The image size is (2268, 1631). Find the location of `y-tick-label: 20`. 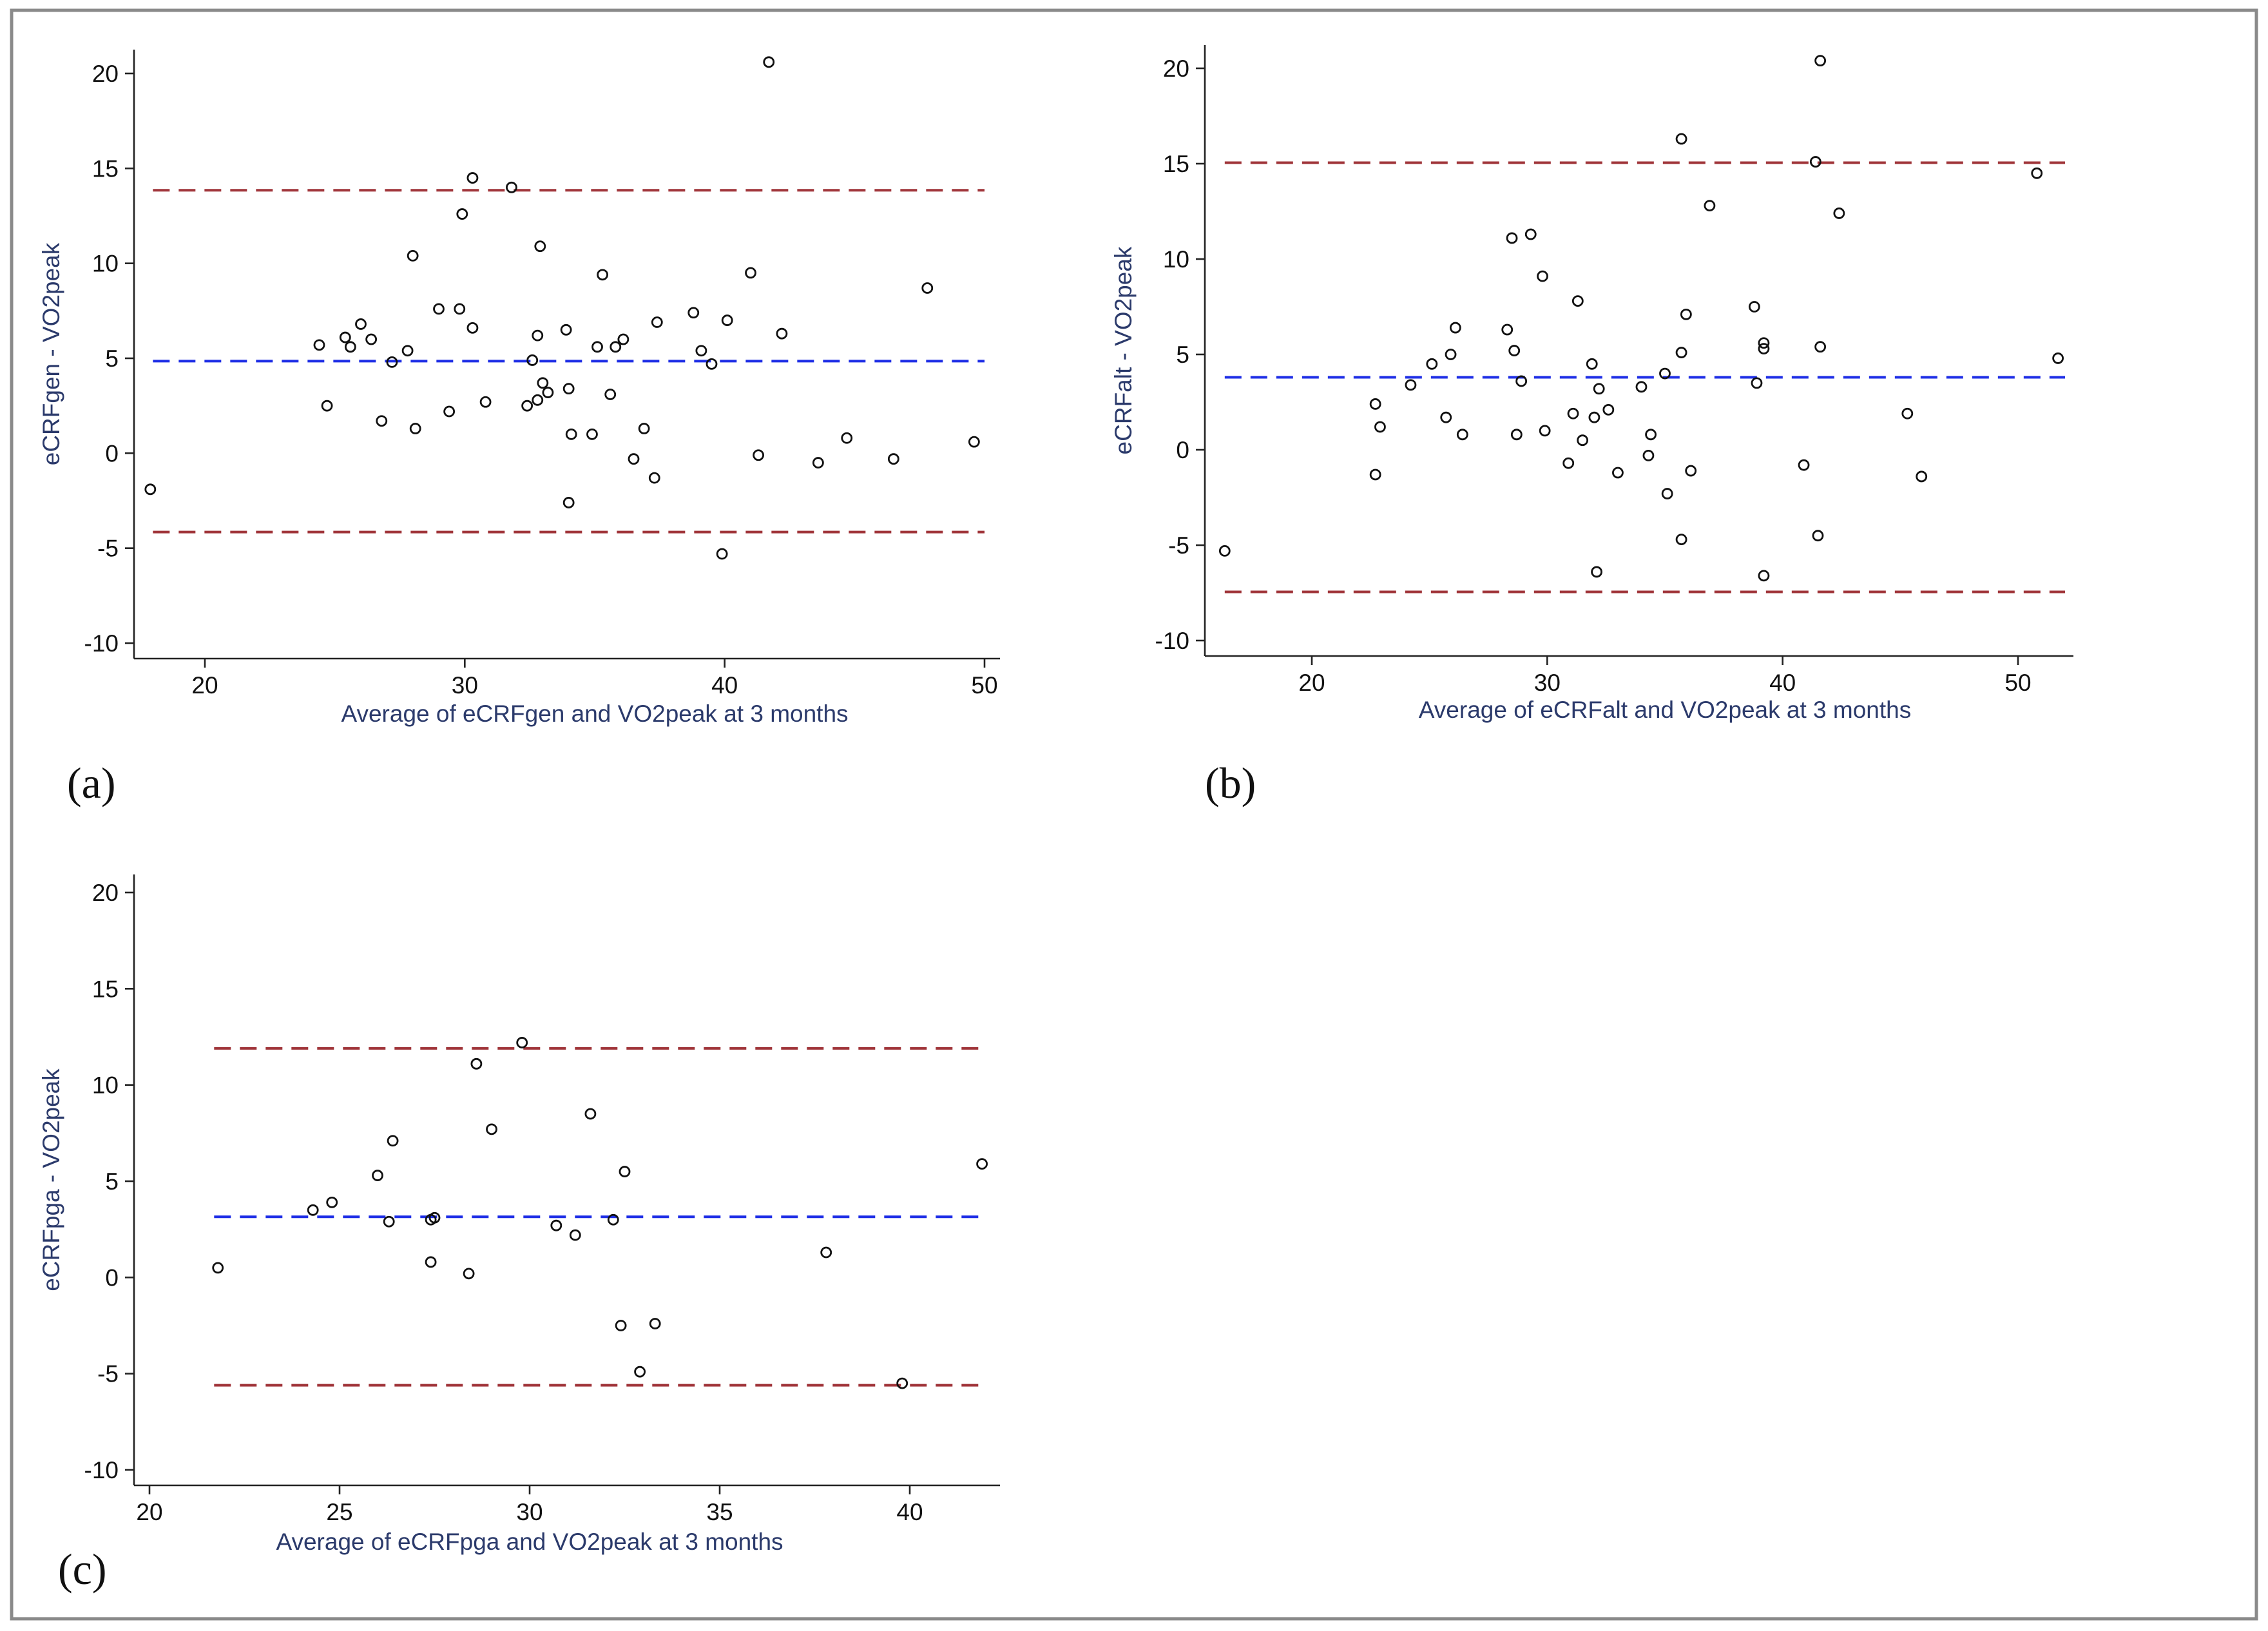

y-tick-label: 20 is located at coordinates (105, 74).